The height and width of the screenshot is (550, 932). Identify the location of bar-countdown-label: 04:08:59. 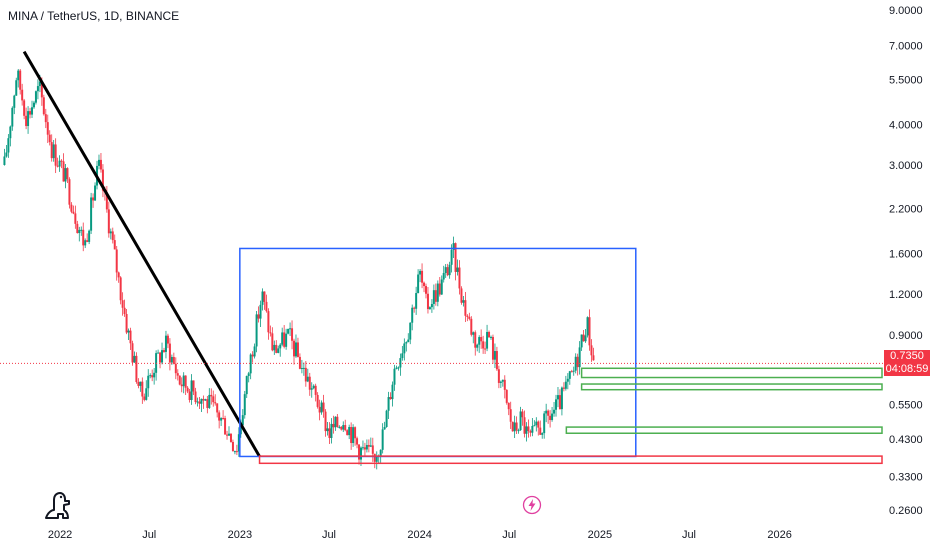
(907, 370).